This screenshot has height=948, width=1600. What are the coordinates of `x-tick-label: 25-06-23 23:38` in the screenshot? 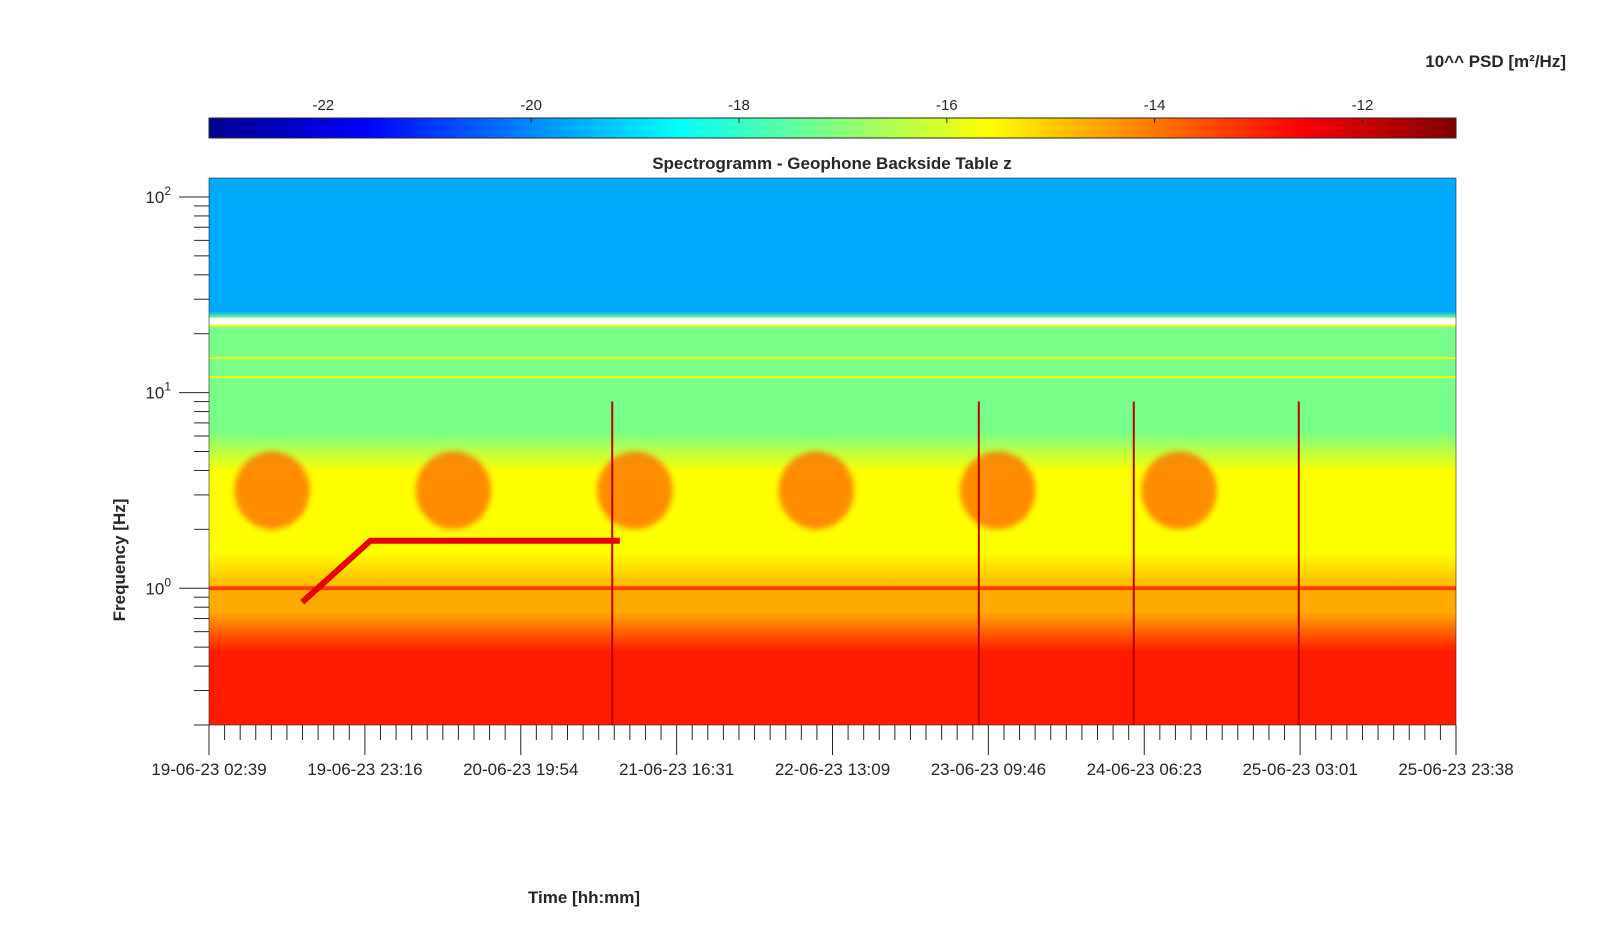 It's located at (1455, 769).